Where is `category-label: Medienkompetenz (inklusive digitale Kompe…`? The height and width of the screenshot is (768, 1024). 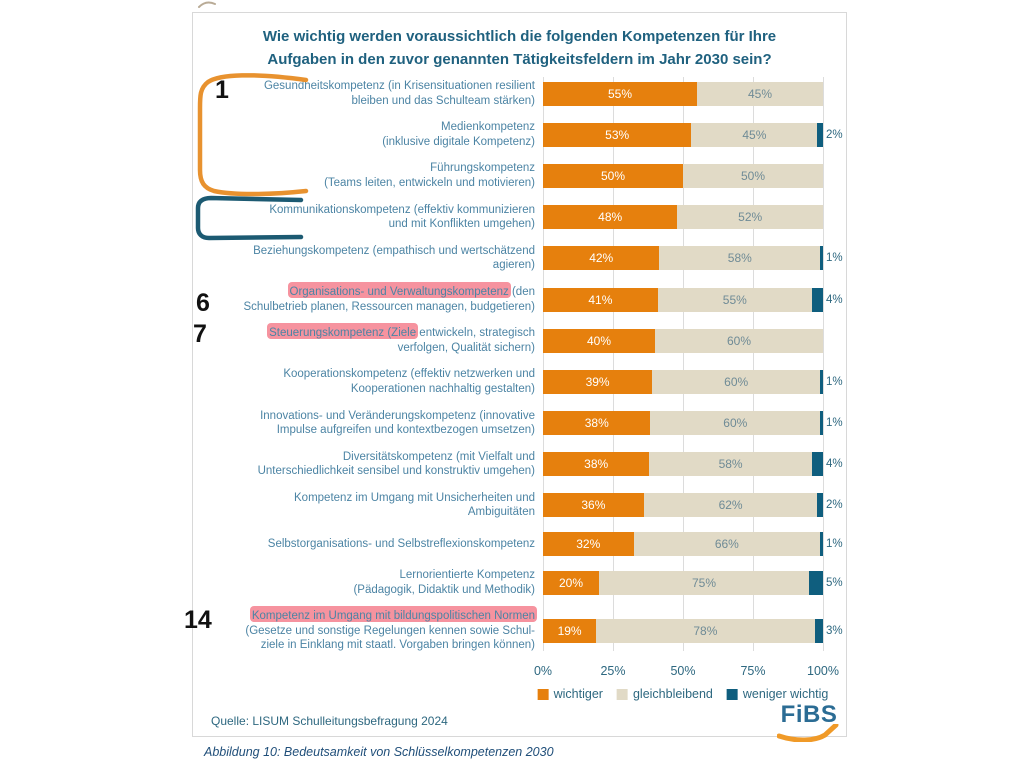
category-label: Medienkompetenz (inklusive digitale Kompe… is located at coordinates (458, 134).